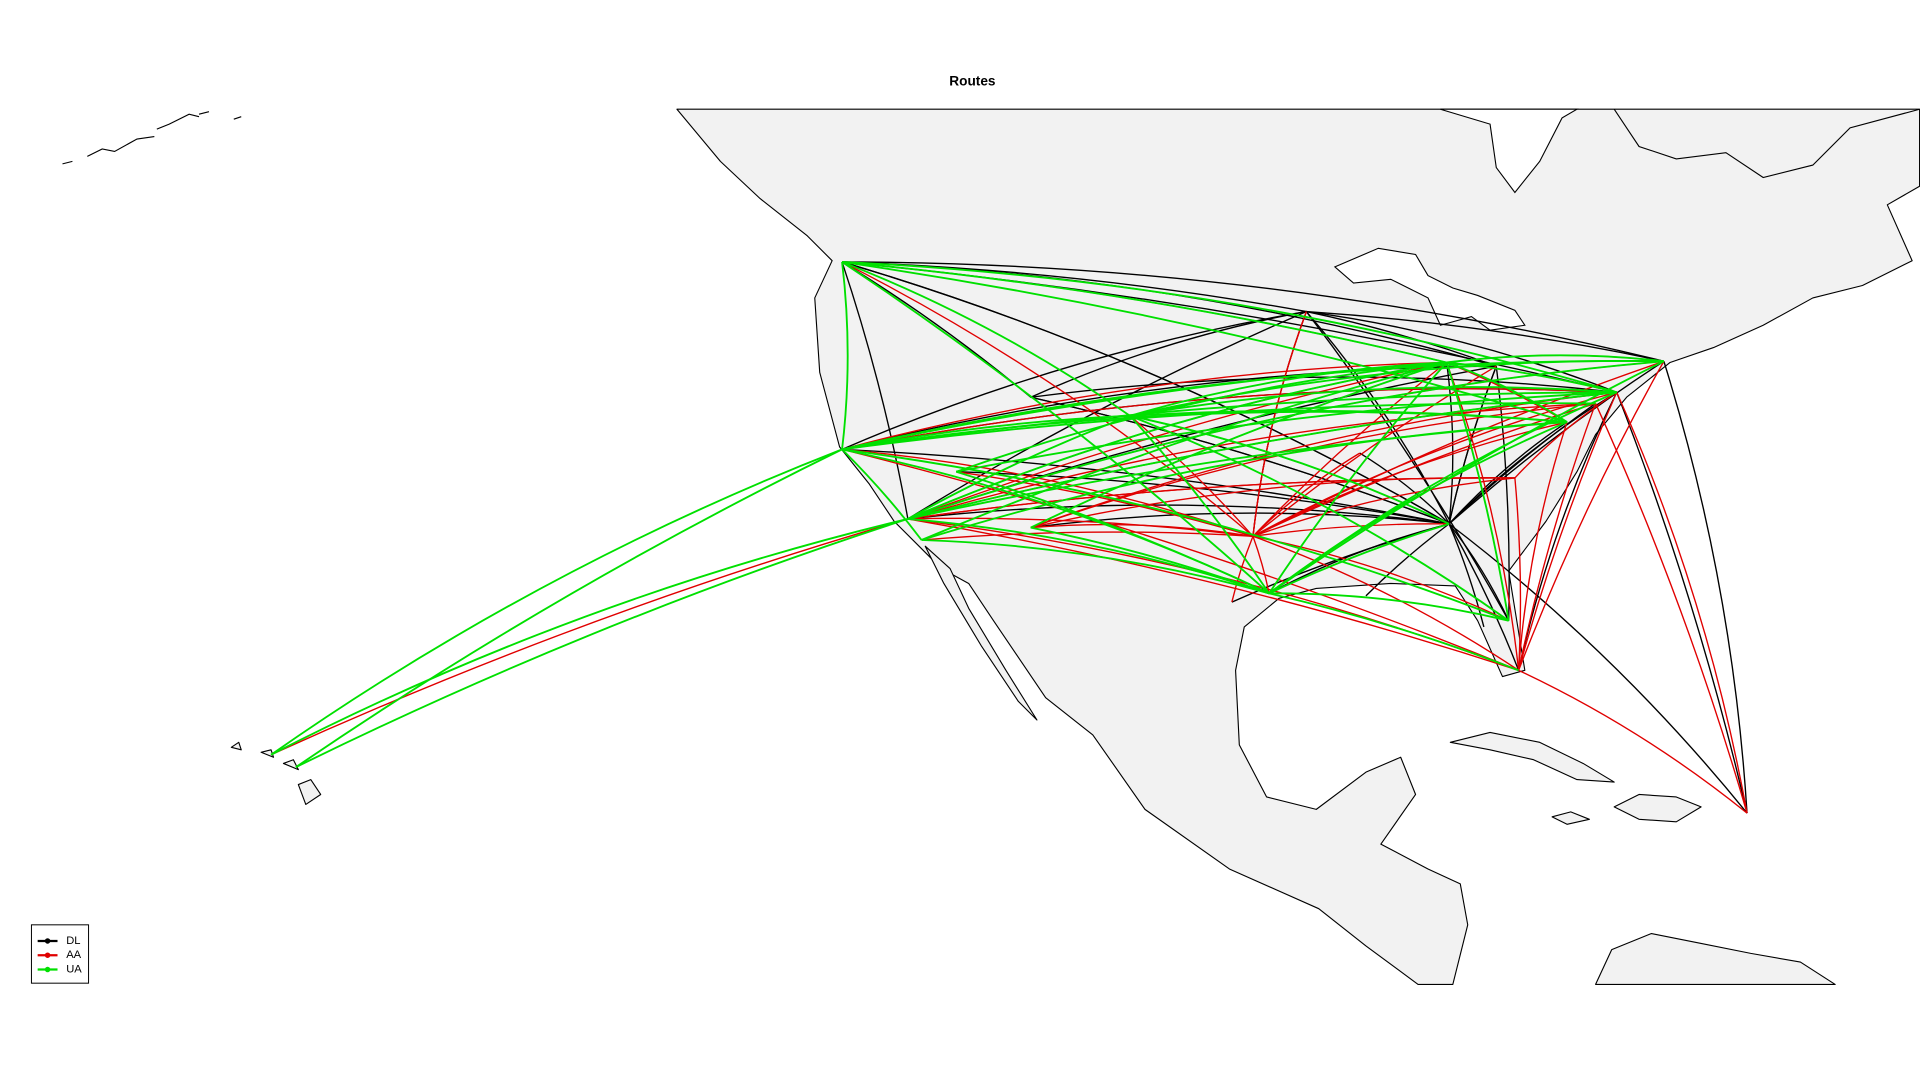  What do you see at coordinates (1570, 818) in the screenshot?
I see `jamaica` at bounding box center [1570, 818].